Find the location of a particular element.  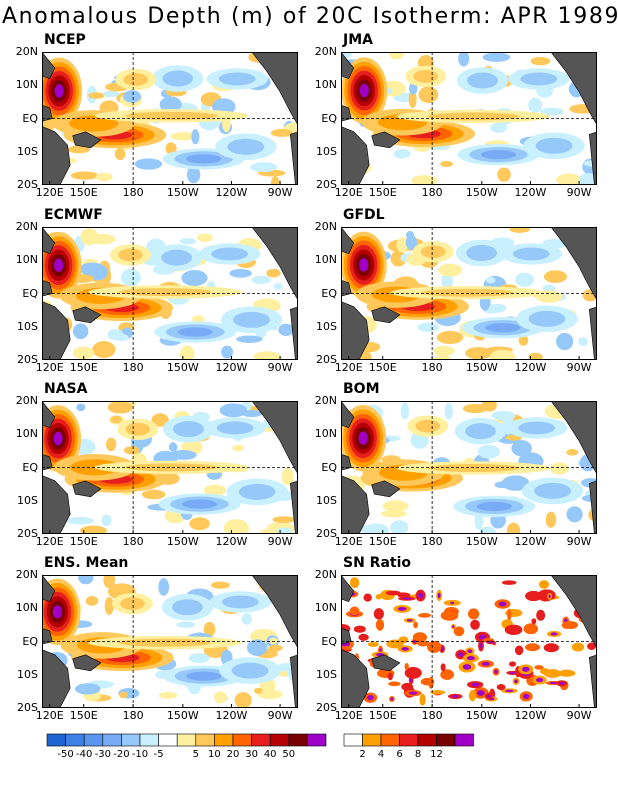

panel-label: NASA is located at coordinates (66, 389).